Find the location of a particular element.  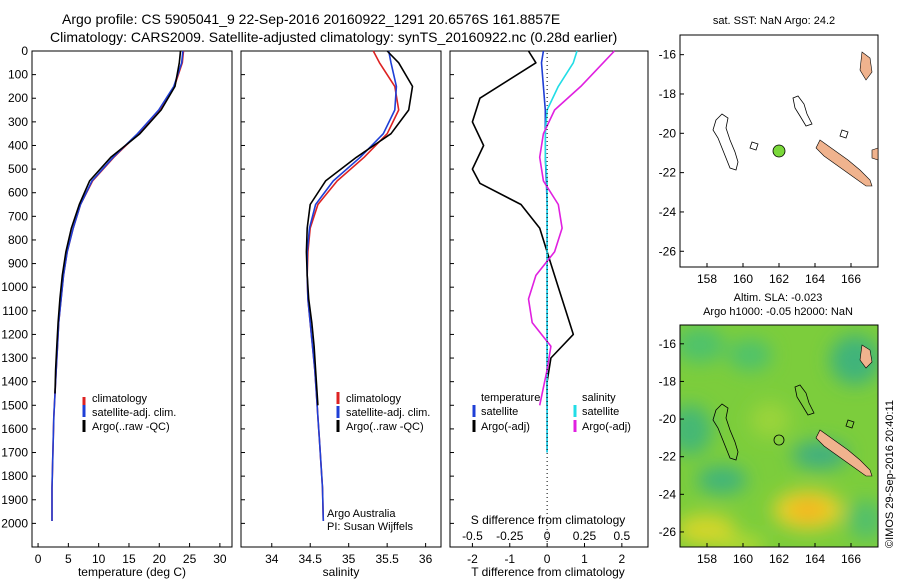

map-y-tick-label: -20 is located at coordinates (668, 133).